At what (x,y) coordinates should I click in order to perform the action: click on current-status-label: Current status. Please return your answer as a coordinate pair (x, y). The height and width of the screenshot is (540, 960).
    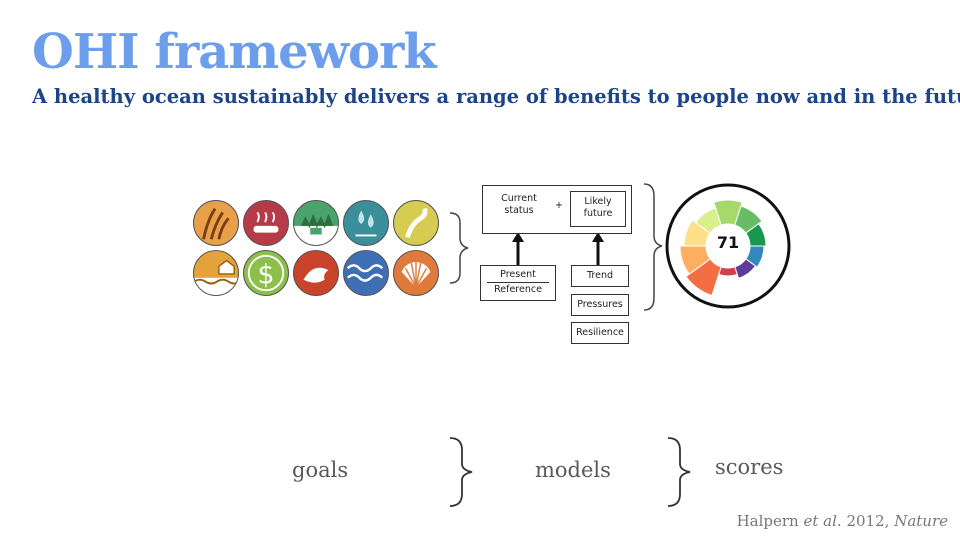
    Looking at the image, I should click on (519, 207).